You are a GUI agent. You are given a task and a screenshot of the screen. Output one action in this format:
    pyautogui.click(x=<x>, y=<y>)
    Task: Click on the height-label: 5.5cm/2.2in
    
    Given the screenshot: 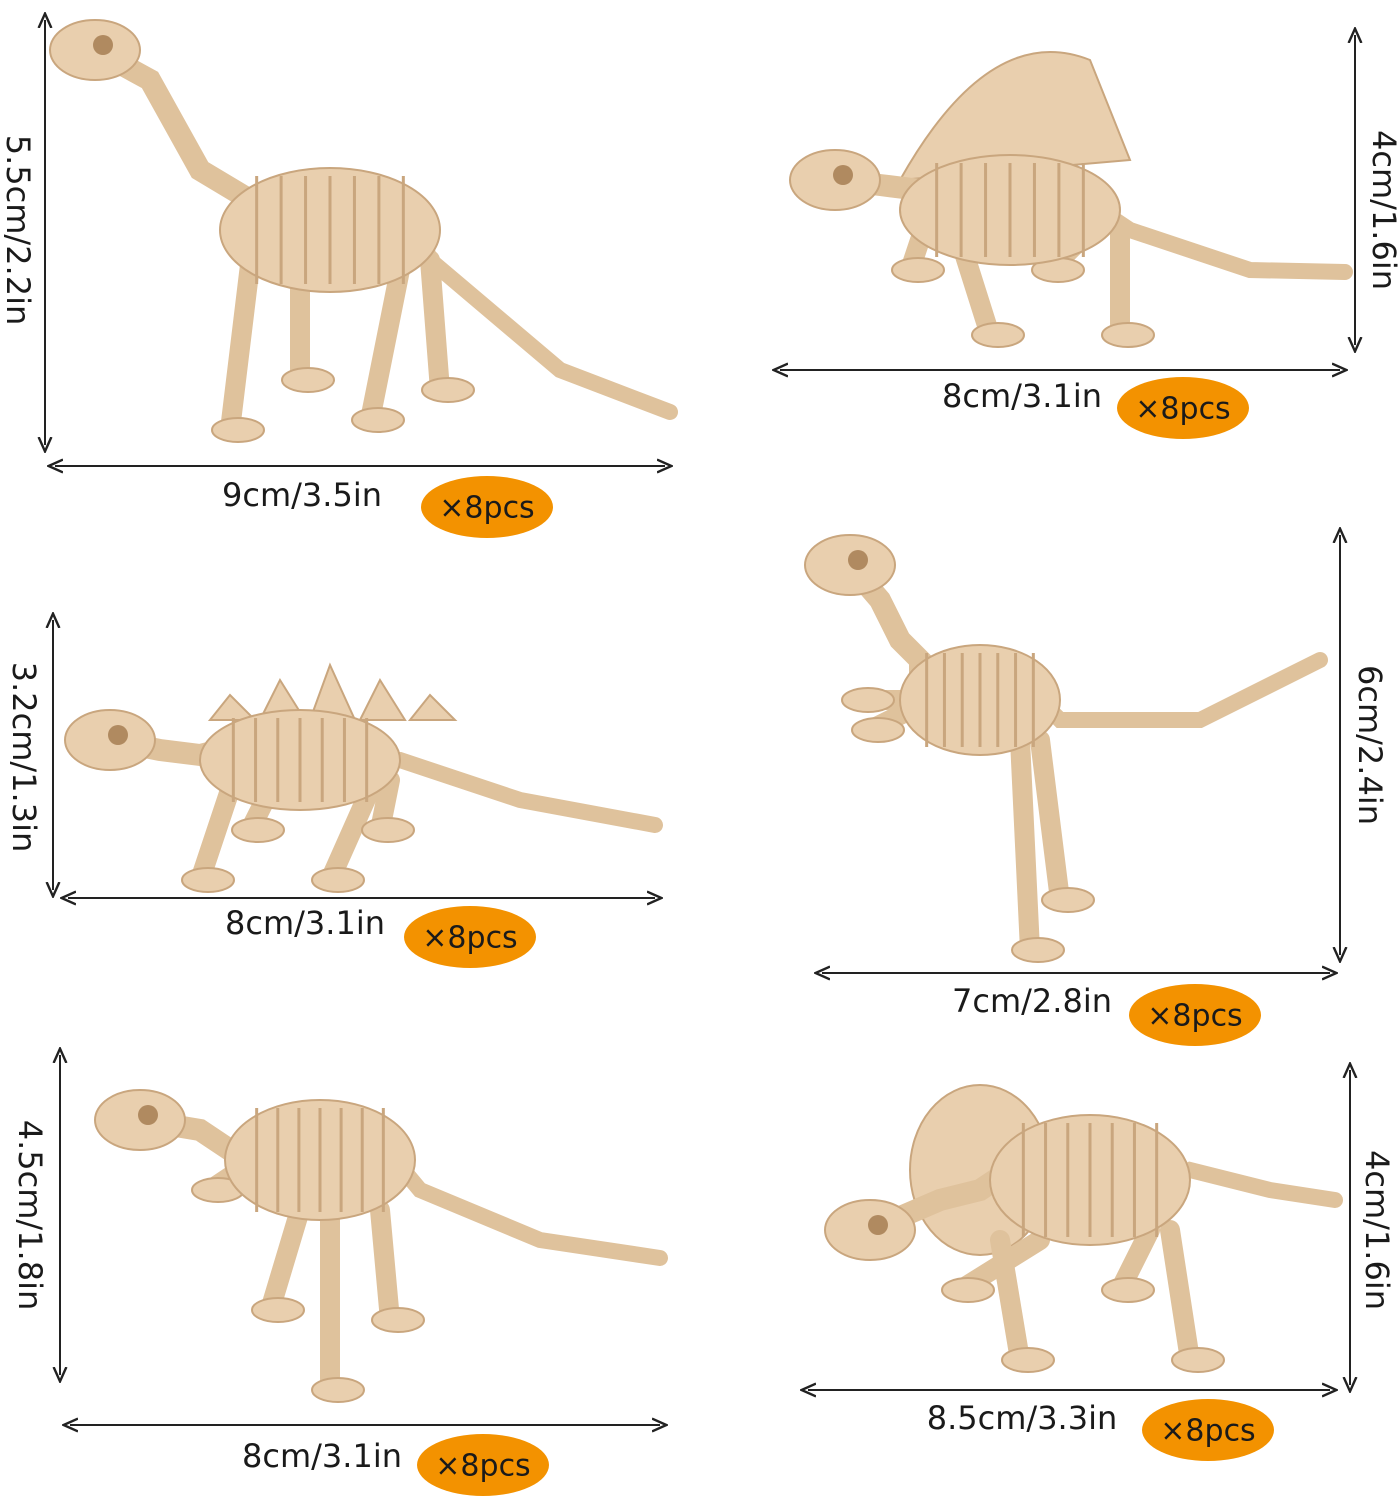 What is the action you would take?
    pyautogui.click(x=18, y=230)
    